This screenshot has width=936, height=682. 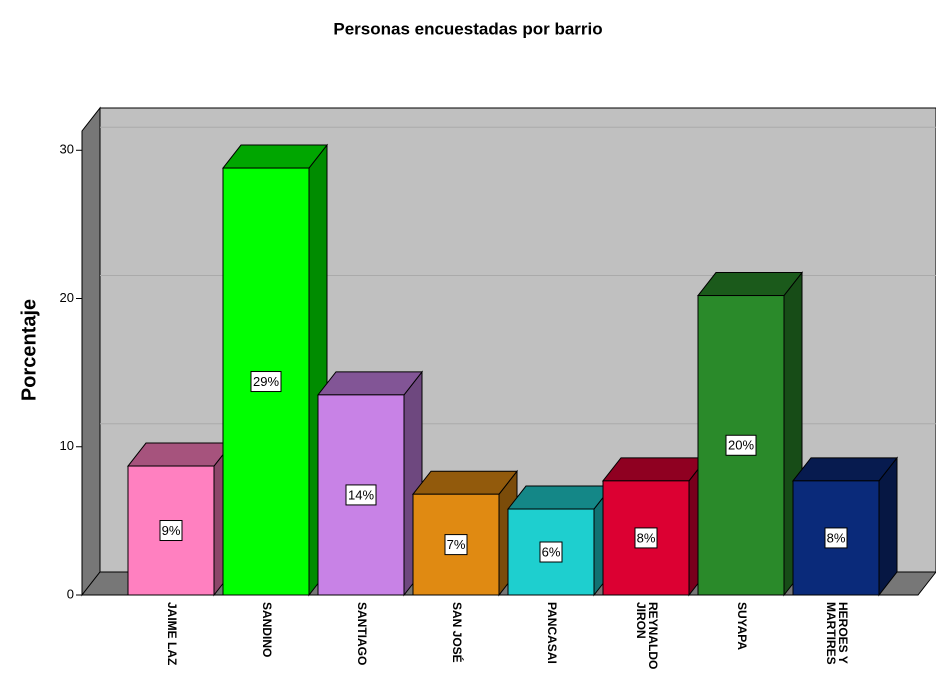 I want to click on x-tick-label: REYNALDOJIRON, so click(x=647, y=635).